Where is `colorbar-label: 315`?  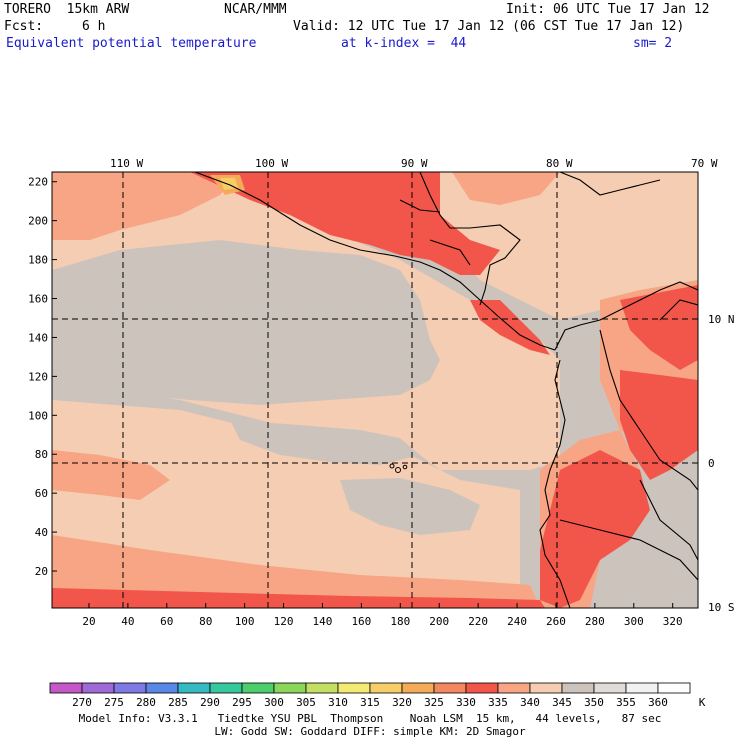 colorbar-label: 315 is located at coordinates (370, 702).